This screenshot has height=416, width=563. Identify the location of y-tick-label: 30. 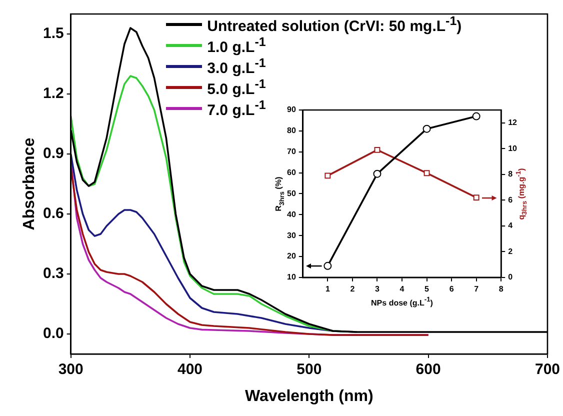
(291, 235).